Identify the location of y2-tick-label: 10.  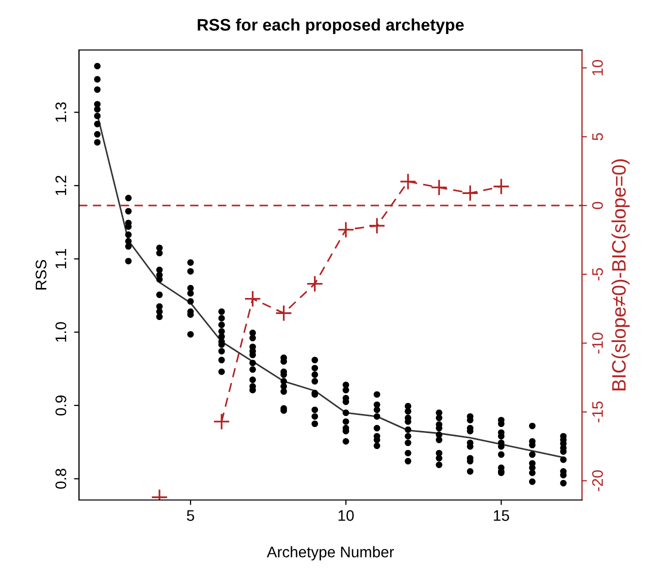
(597, 68).